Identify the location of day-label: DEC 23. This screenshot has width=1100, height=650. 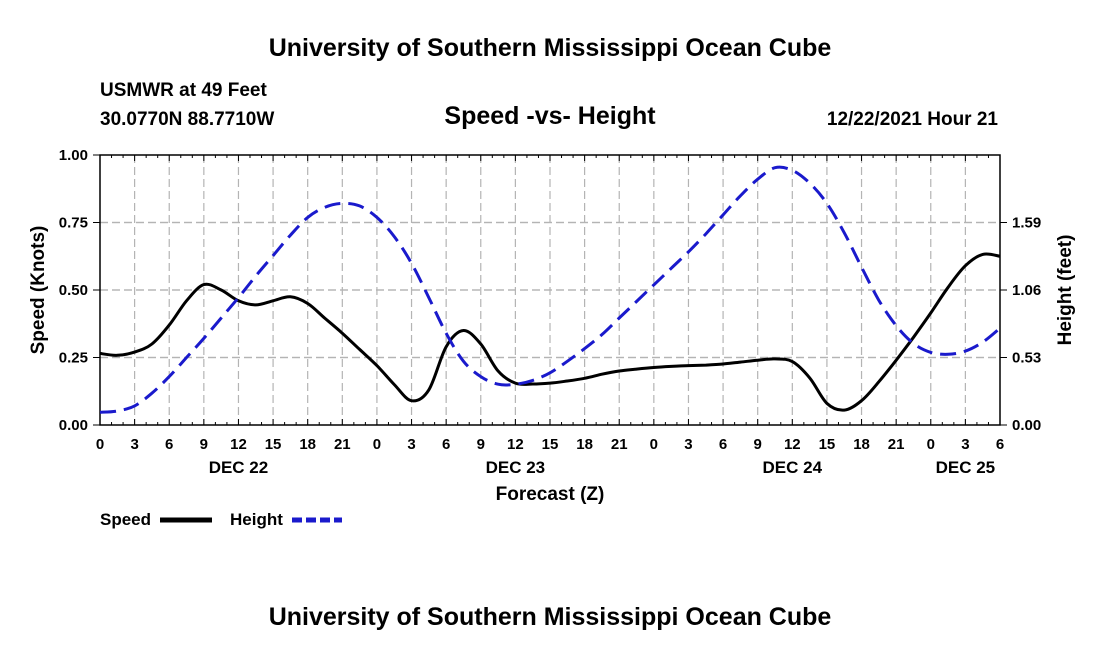
(516, 467).